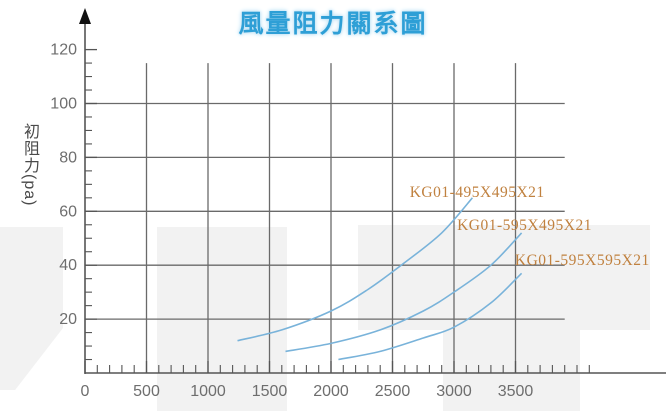 Image resolution: width=666 pixels, height=411 pixels. What do you see at coordinates (146, 391) in the screenshot?
I see `svg-text: 500` at bounding box center [146, 391].